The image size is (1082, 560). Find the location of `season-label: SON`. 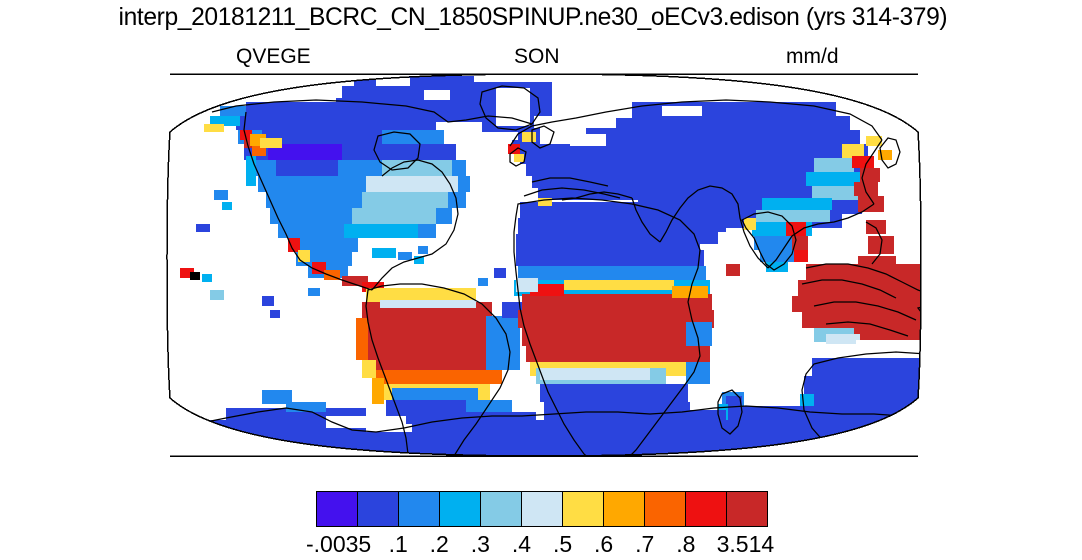

season-label: SON is located at coordinates (537, 56).